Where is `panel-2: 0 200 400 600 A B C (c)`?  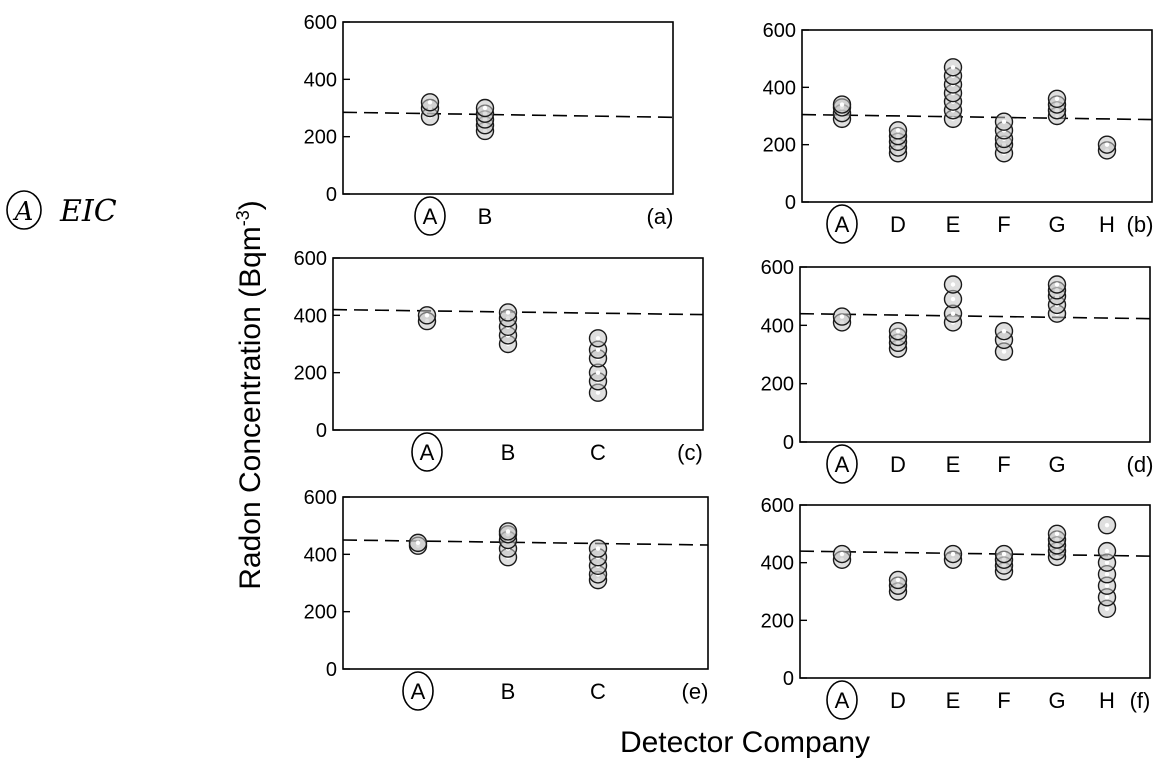 panel-2: 0 200 400 600 A B C (c) is located at coordinates (499, 360).